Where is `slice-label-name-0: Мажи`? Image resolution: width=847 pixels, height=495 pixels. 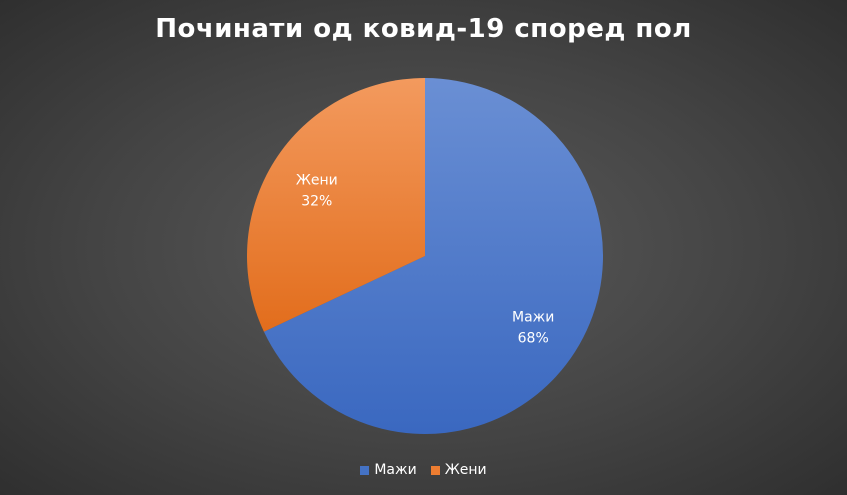 slice-label-name-0: Мажи is located at coordinates (533, 318).